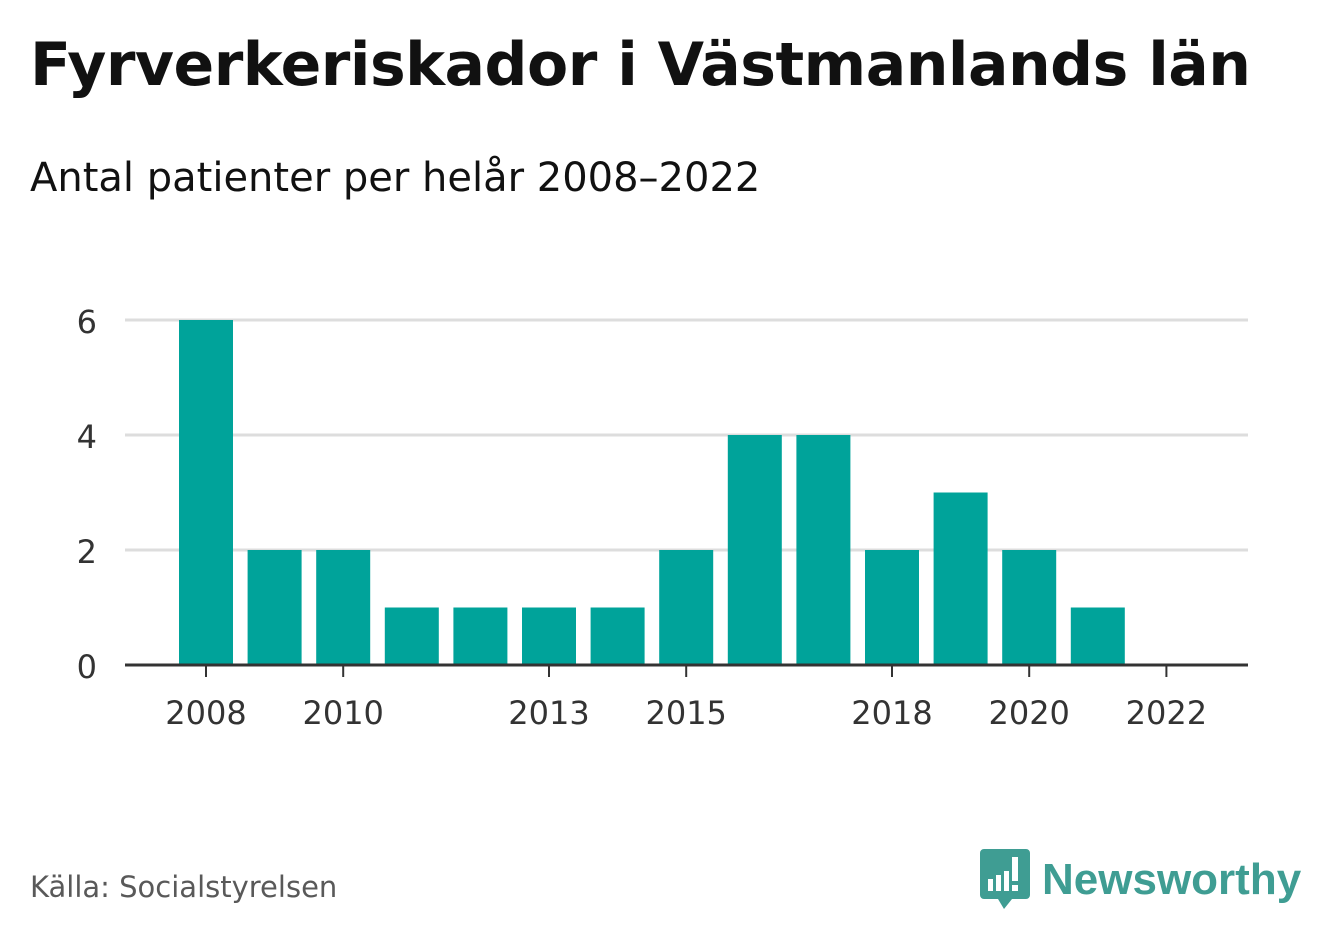  I want to click on bar-2009, so click(274, 607).